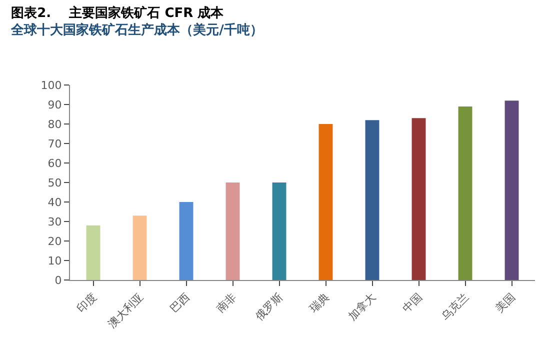 This screenshot has width=555, height=343. What do you see at coordinates (55, 105) in the screenshot?
I see `y-tick-label: 90` at bounding box center [55, 105].